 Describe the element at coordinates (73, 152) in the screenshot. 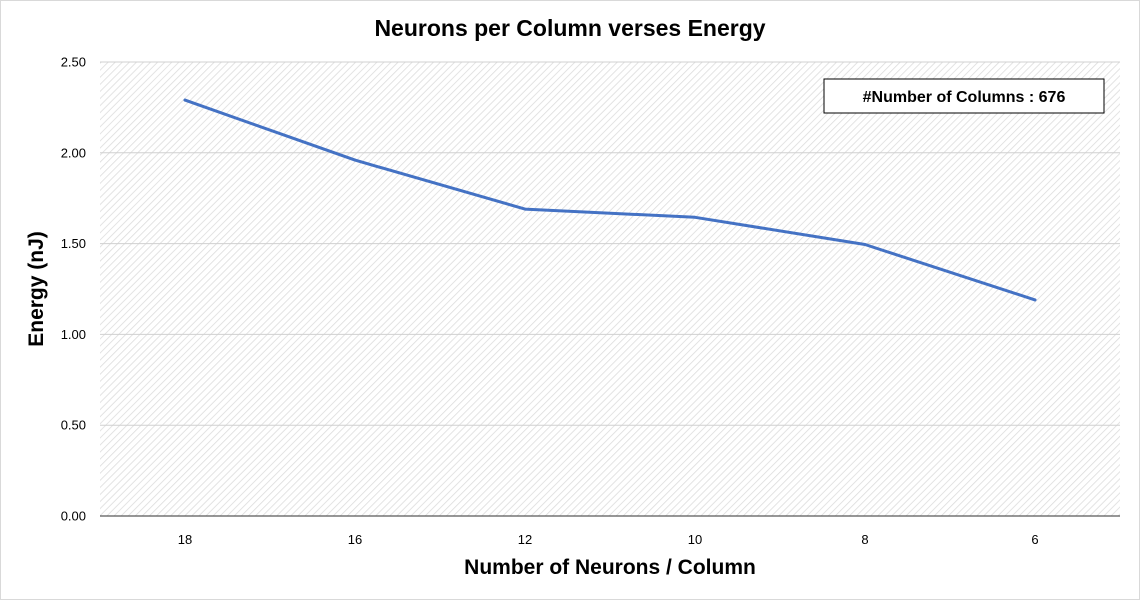

I see `y-tick-label: 2.00` at that location.